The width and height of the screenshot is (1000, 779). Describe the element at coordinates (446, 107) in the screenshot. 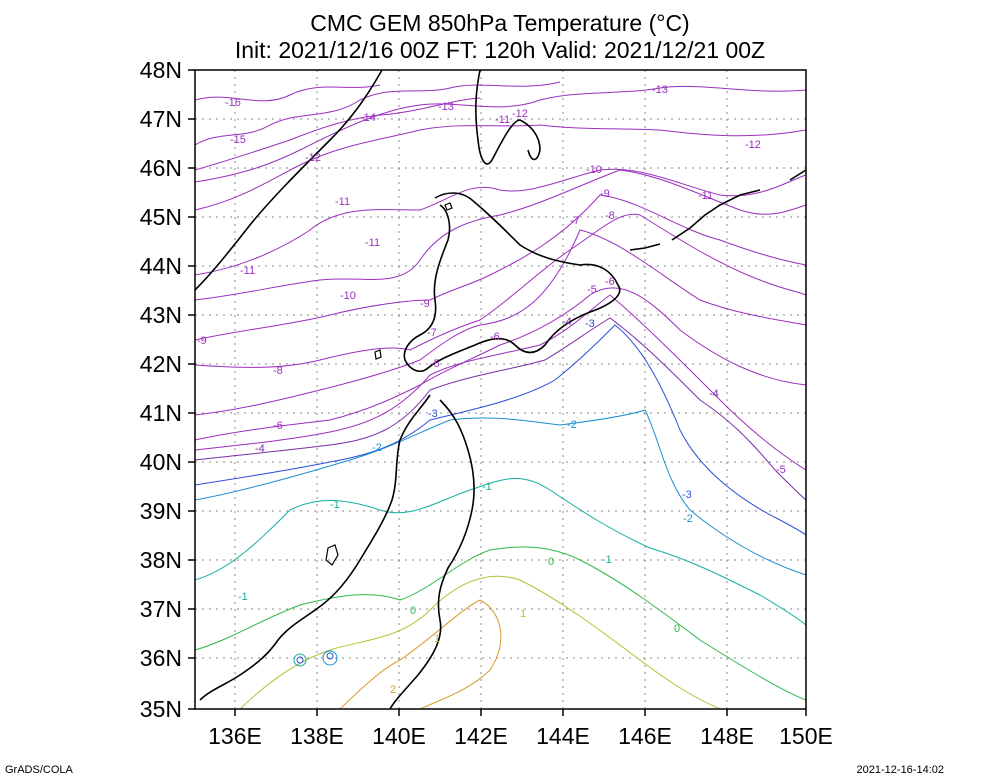

I see `contour-label: -13` at that location.